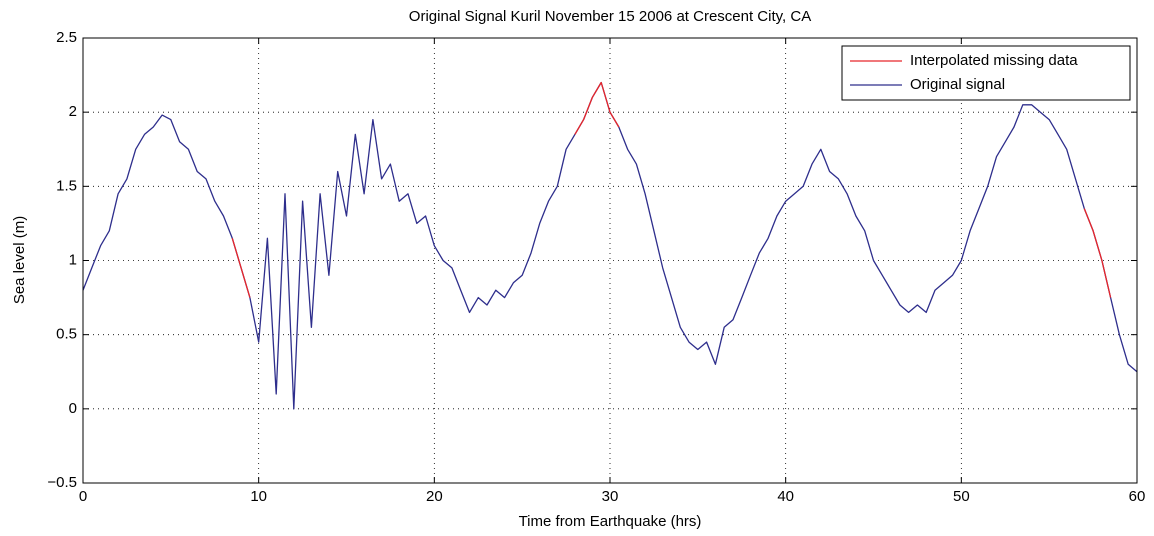  What do you see at coordinates (1137, 496) in the screenshot?
I see `x-tick-label: 60` at bounding box center [1137, 496].